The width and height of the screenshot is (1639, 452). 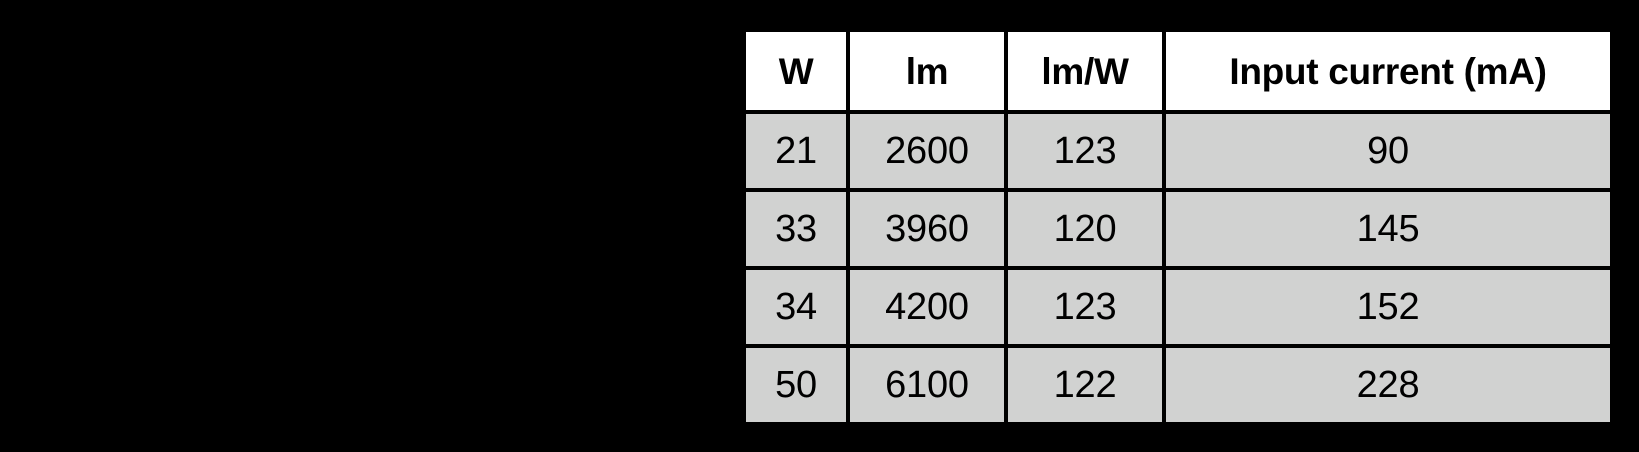 I want to click on cell-lumens: 2600, so click(x=927, y=151).